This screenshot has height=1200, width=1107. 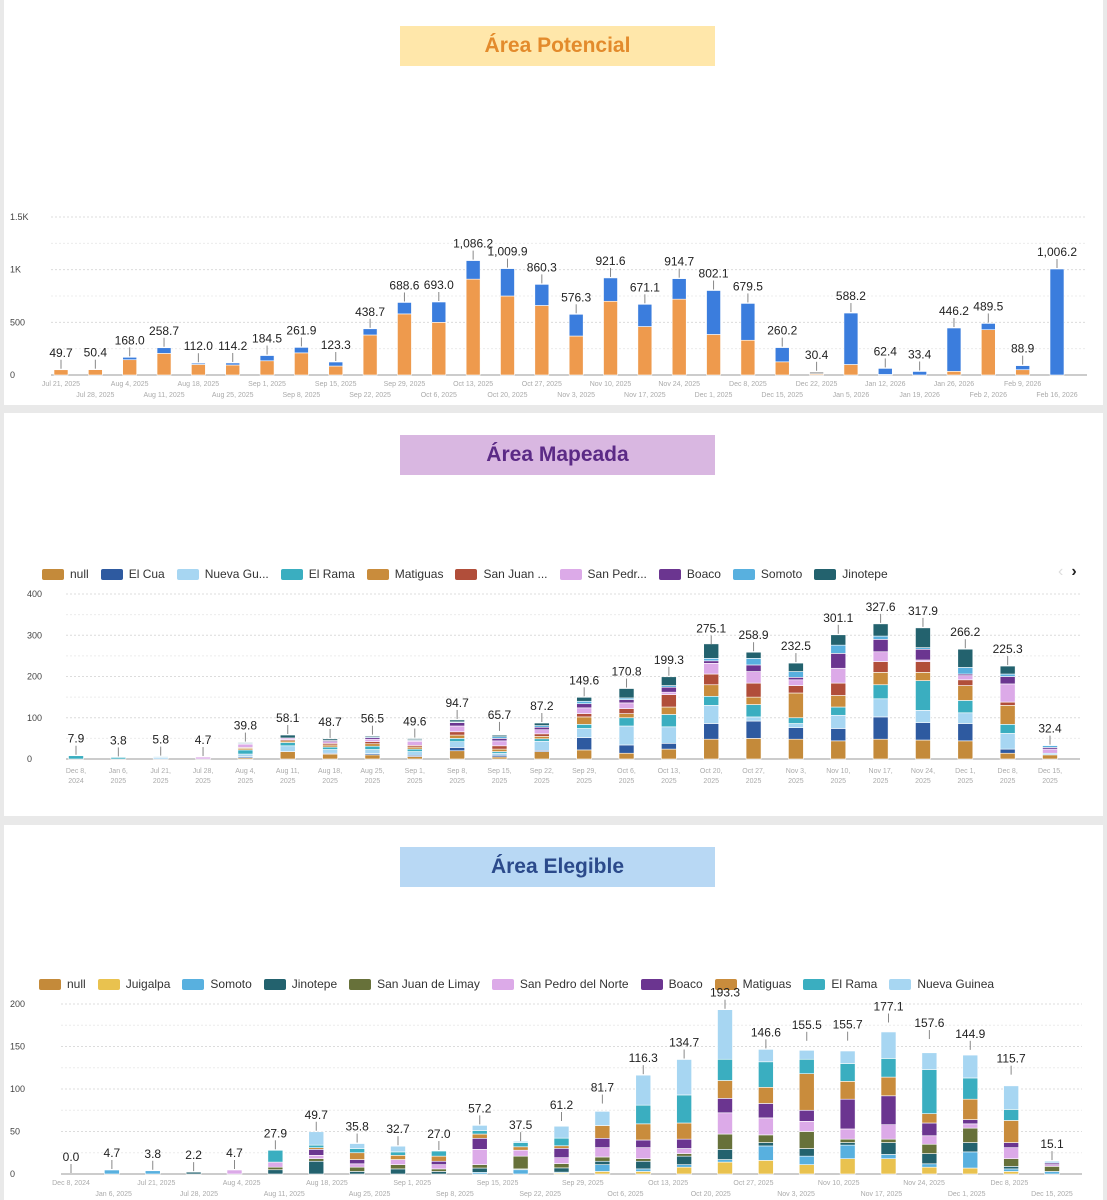 What do you see at coordinates (62, 984) in the screenshot?
I see `legend-item: null` at bounding box center [62, 984].